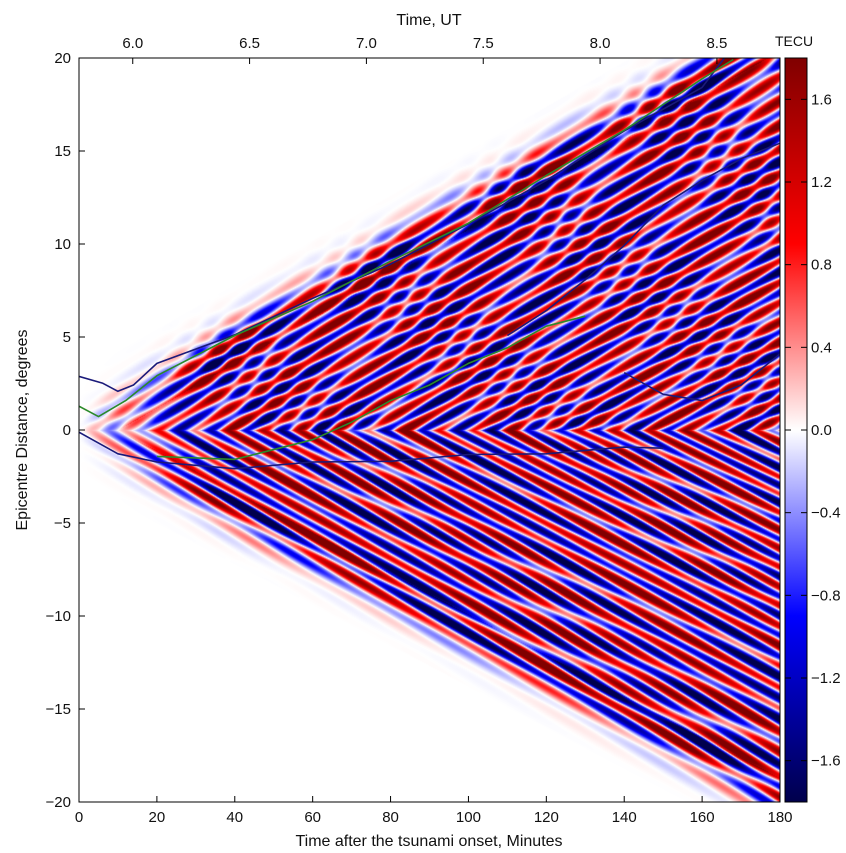 The width and height of the screenshot is (846, 853). I want to click on x2-axis: 6.0 6.5 7.0 7.5 8.0 8.5, so click(424, 49).